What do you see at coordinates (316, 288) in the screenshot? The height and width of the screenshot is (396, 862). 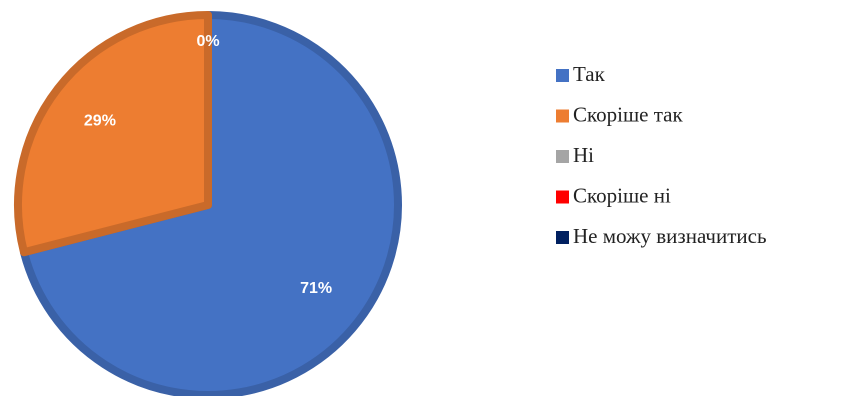 I see `data-label: 71%` at bounding box center [316, 288].